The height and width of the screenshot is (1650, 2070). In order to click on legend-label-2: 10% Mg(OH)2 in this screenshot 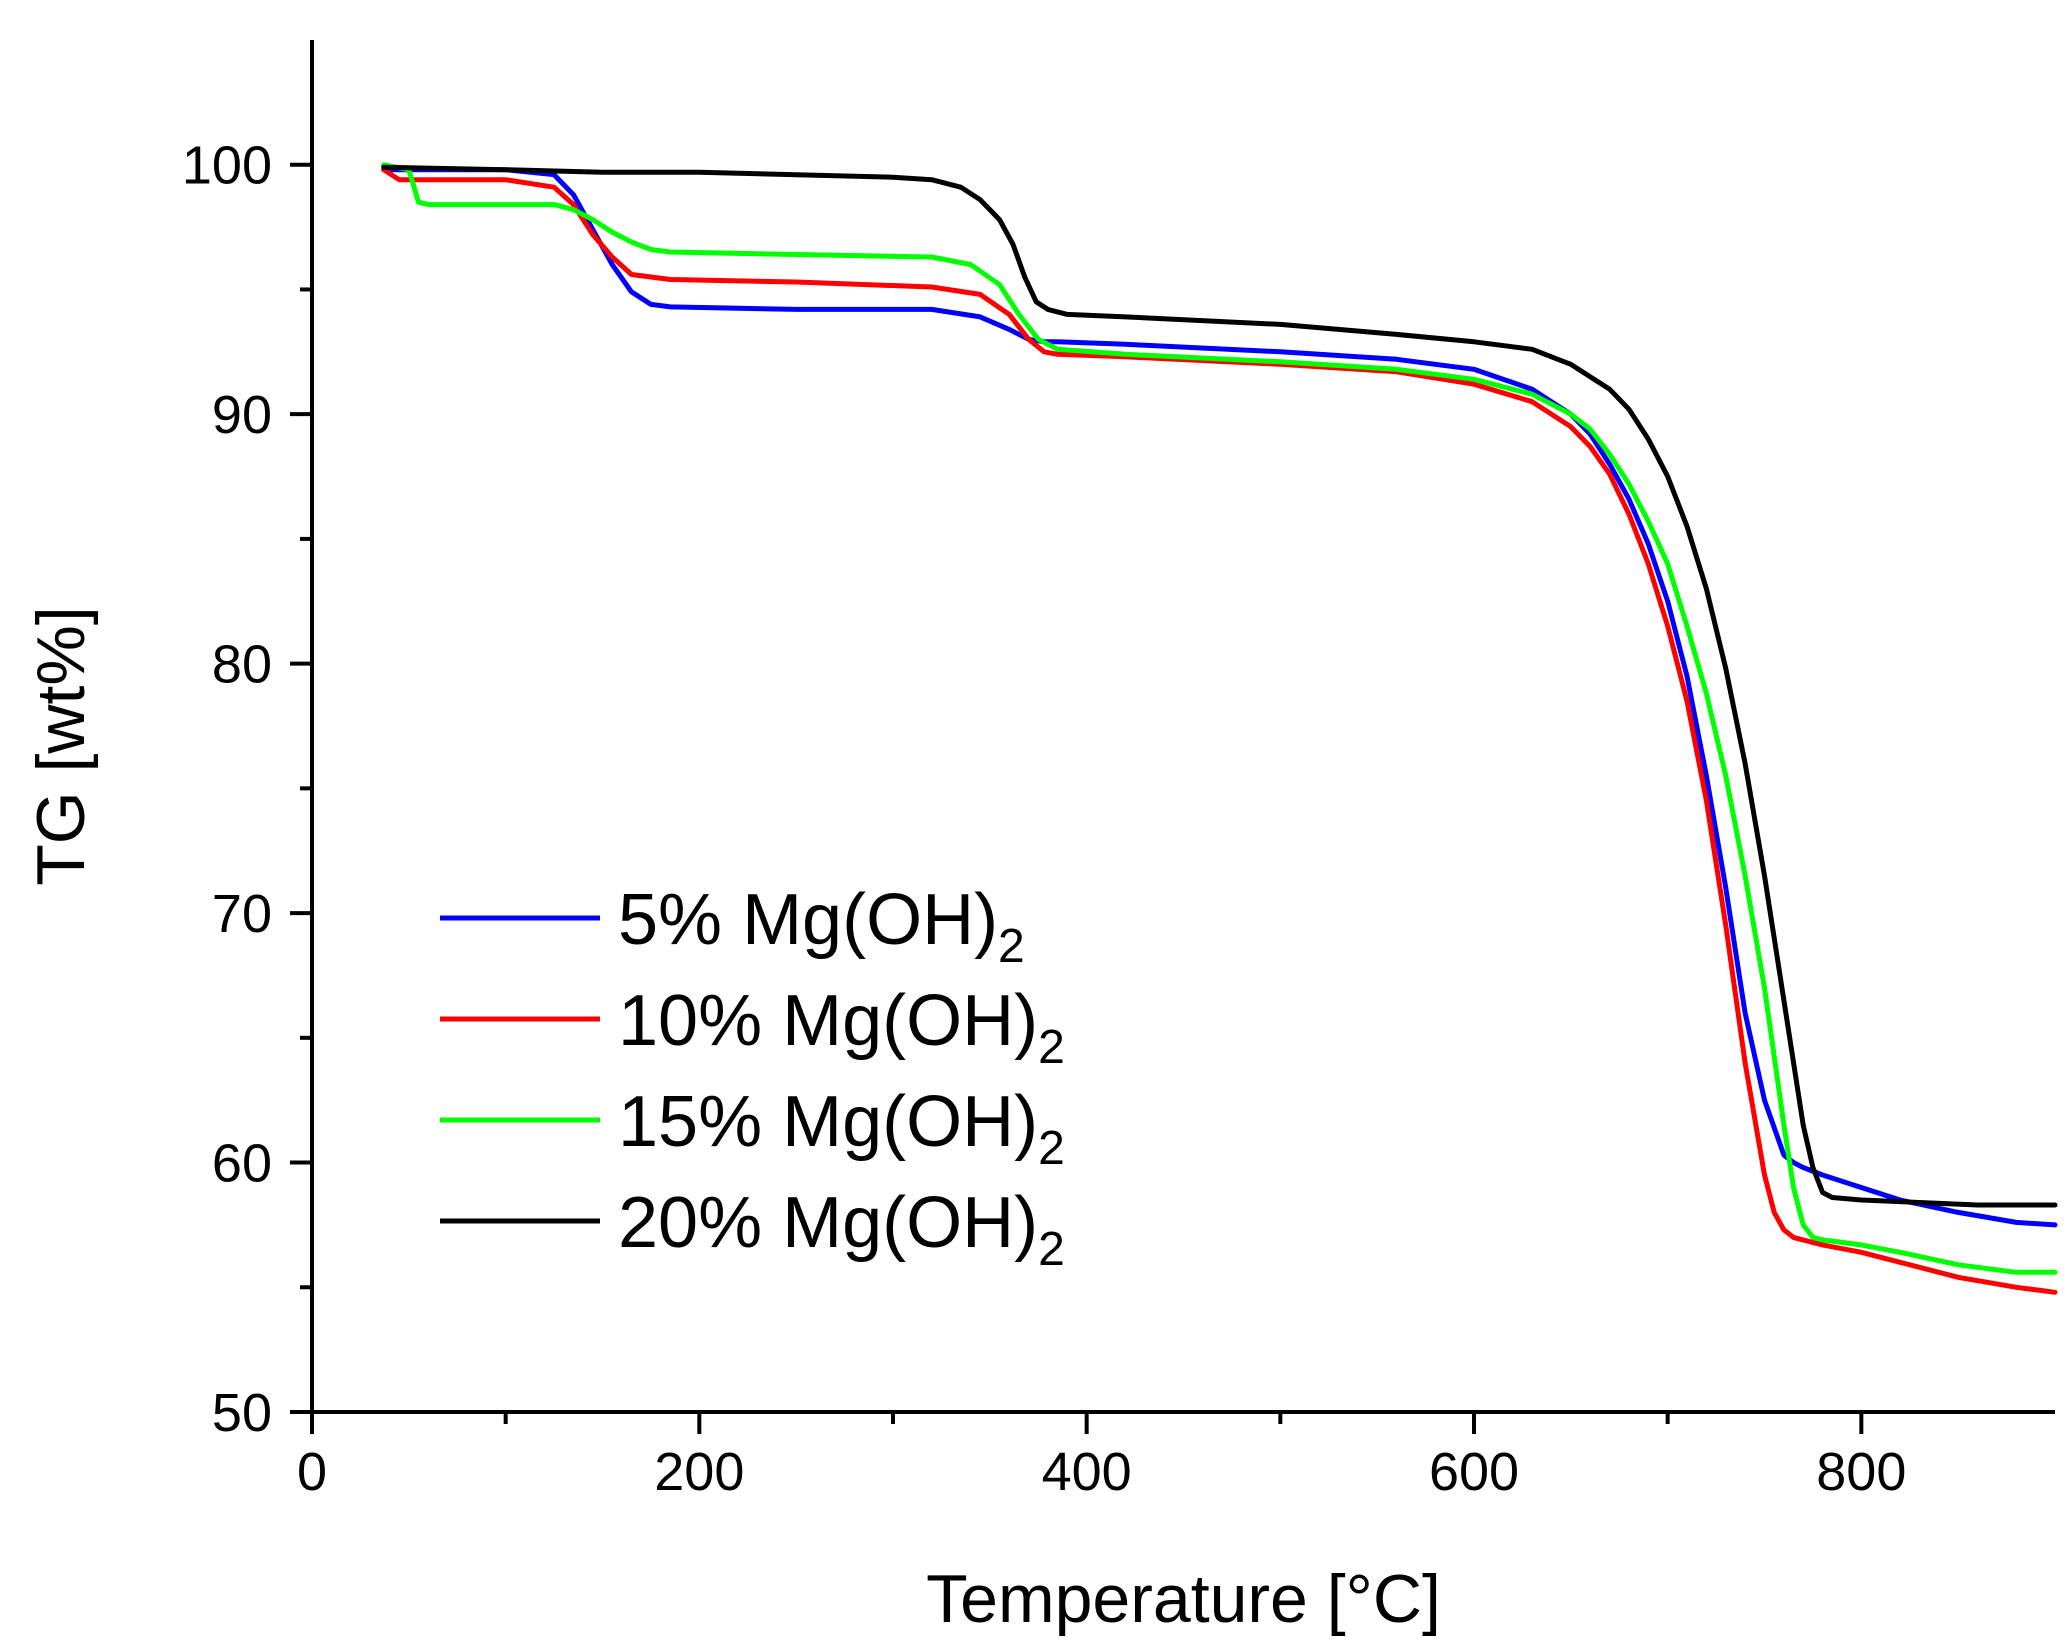, I will do `click(841, 1027)`.